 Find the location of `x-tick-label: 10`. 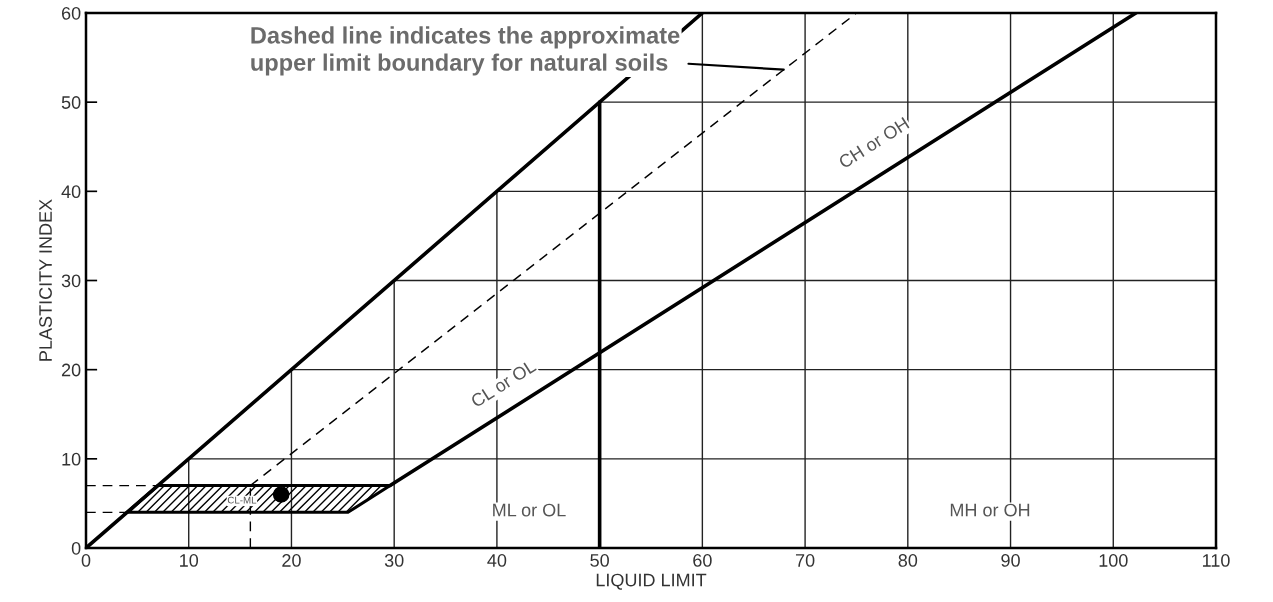

x-tick-label: 10 is located at coordinates (189, 560).